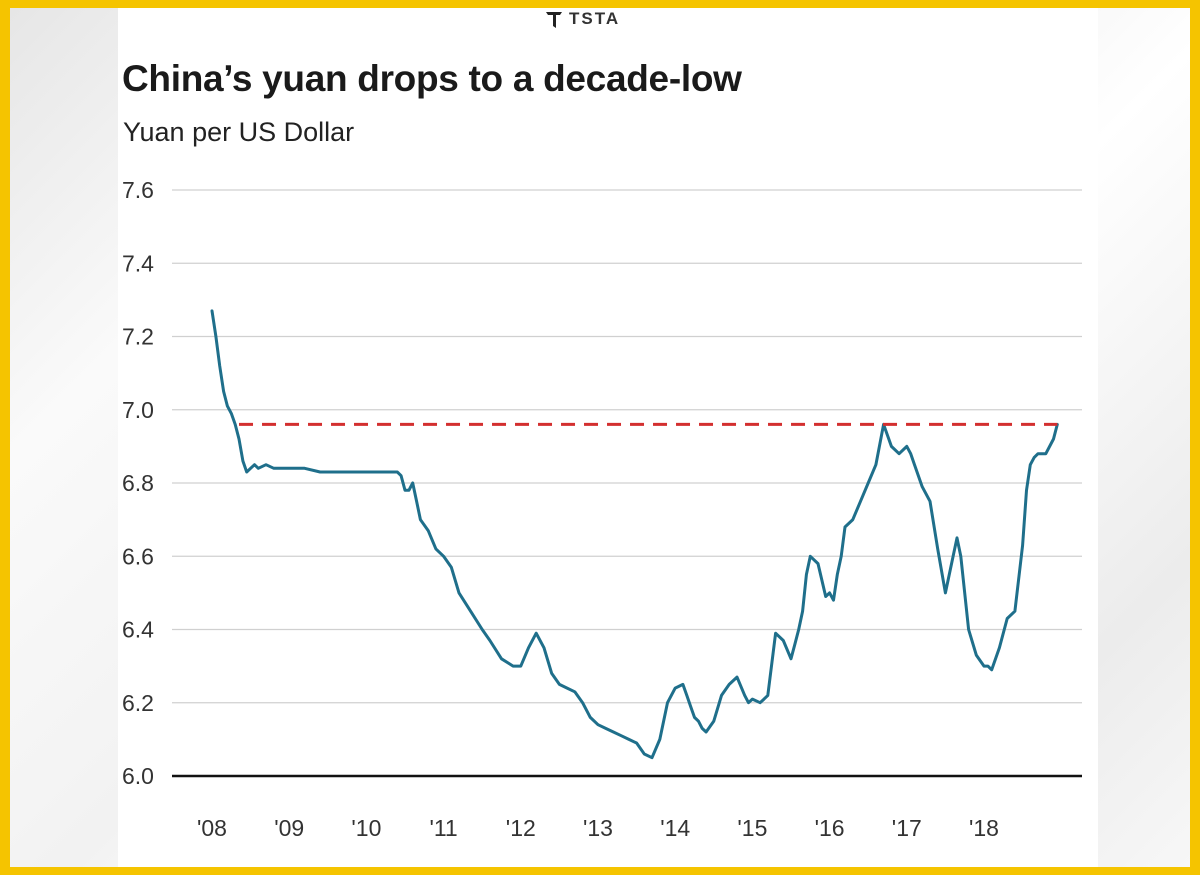 The width and height of the screenshot is (1200, 875). What do you see at coordinates (432, 78) in the screenshot?
I see `chart-title: China’s yuan drops to a decade-low` at bounding box center [432, 78].